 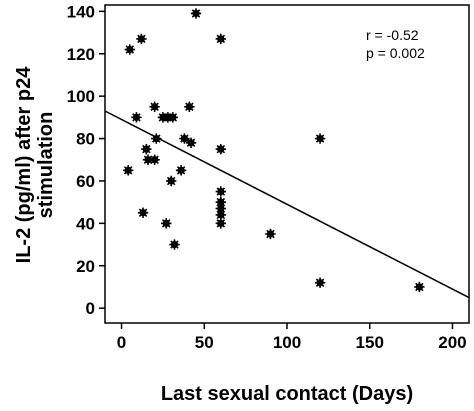 I want to click on x-tick-label: 0, so click(x=121, y=342).